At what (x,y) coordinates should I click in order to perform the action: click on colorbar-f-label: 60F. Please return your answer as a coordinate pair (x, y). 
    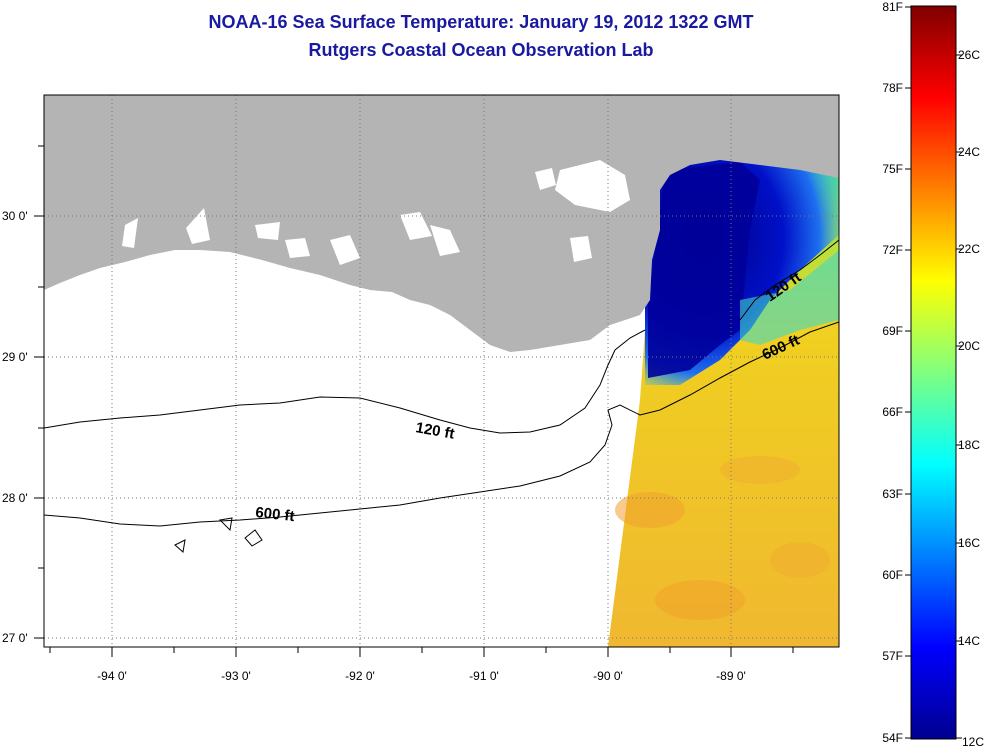
    Looking at the image, I should click on (892, 575).